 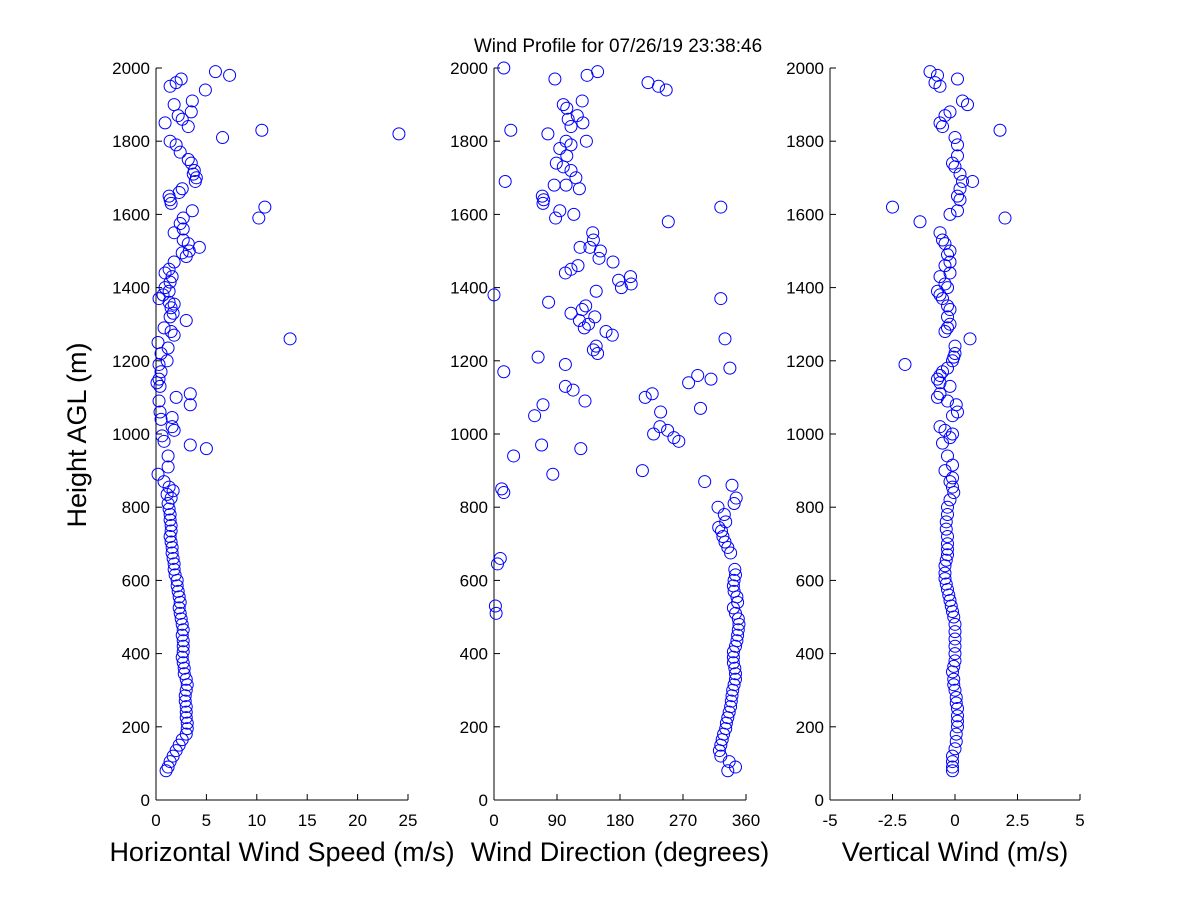 I want to click on x-tick-label: -2.5, so click(x=892, y=820).